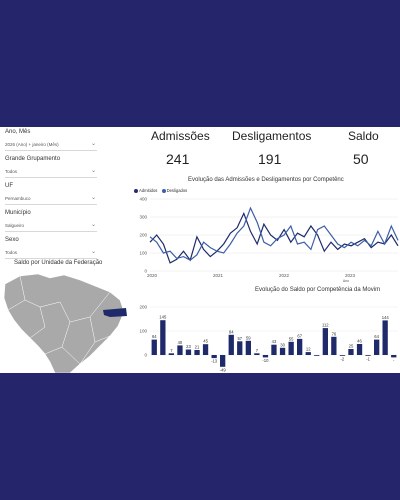 The image size is (400, 500). What do you see at coordinates (394, 360) in the screenshot?
I see `bar-data-label: -` at bounding box center [394, 360].